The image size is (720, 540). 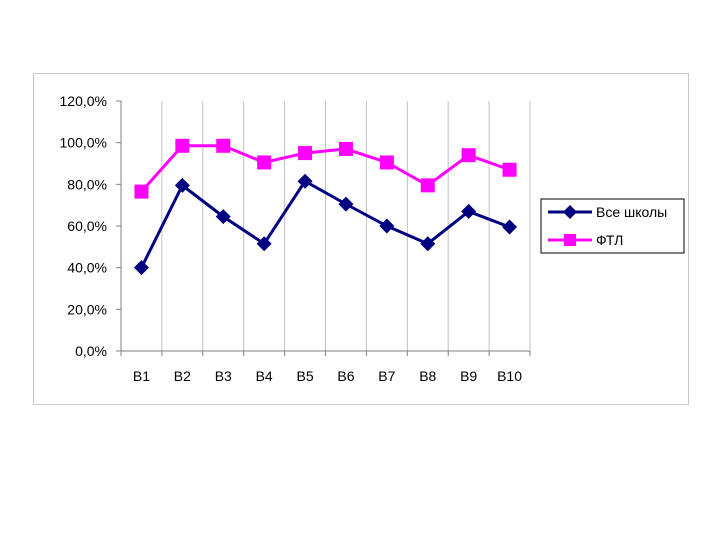 I want to click on legend-marker-vse-shkoly, so click(x=570, y=212).